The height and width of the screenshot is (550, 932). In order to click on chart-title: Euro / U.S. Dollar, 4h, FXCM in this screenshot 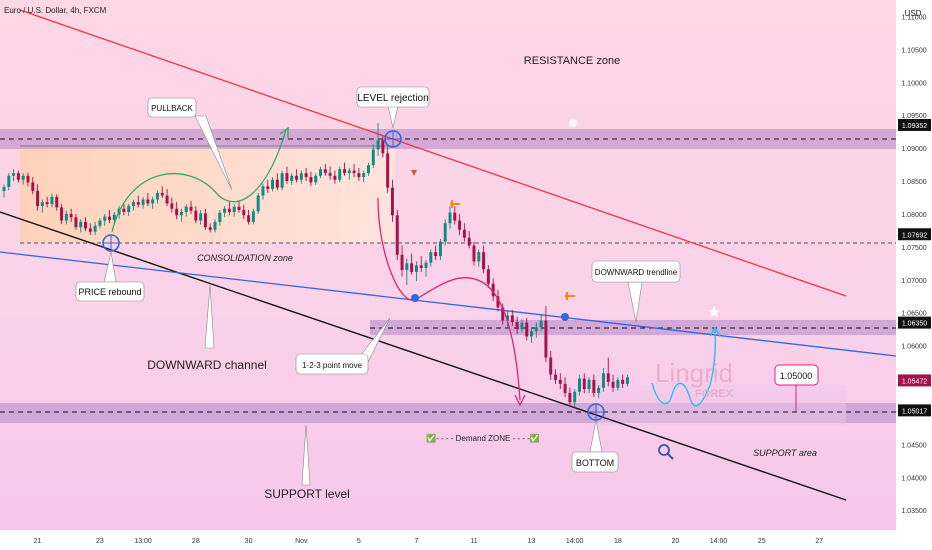, I will do `click(55, 10)`.